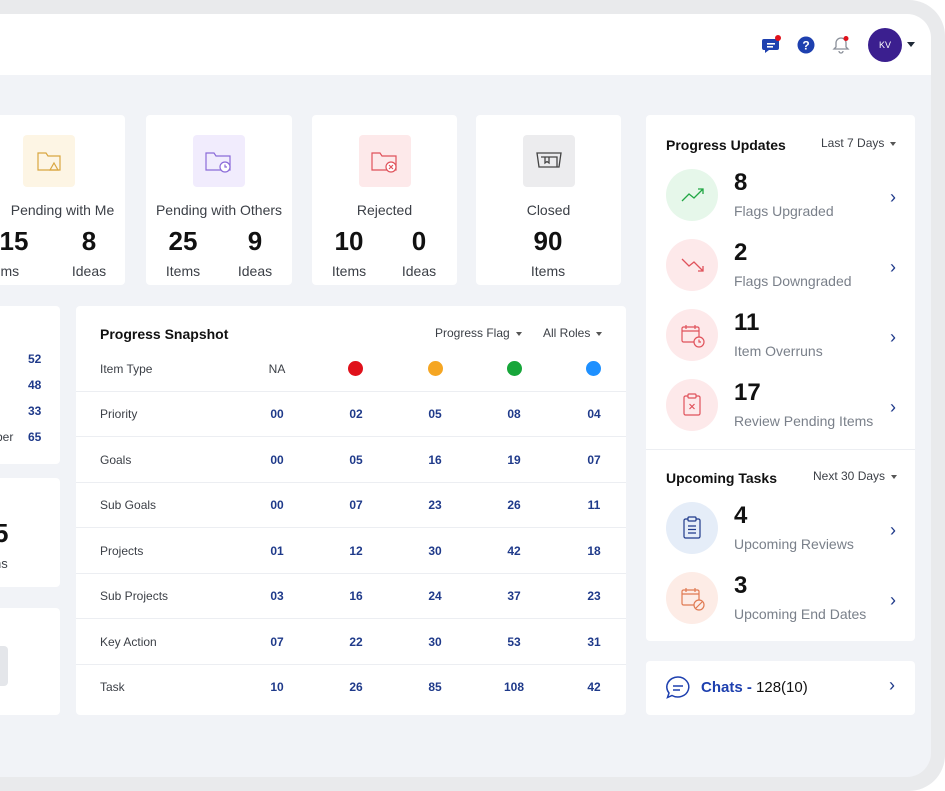 The height and width of the screenshot is (791, 945). I want to click on progress-updates-title: Progress Updates, so click(726, 145).